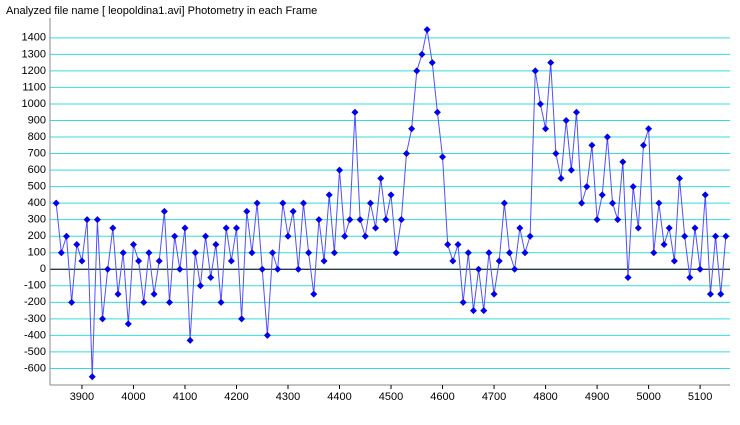 The image size is (740, 425). Describe the element at coordinates (35, 352) in the screenshot. I see `y-tick-label: -500` at that location.